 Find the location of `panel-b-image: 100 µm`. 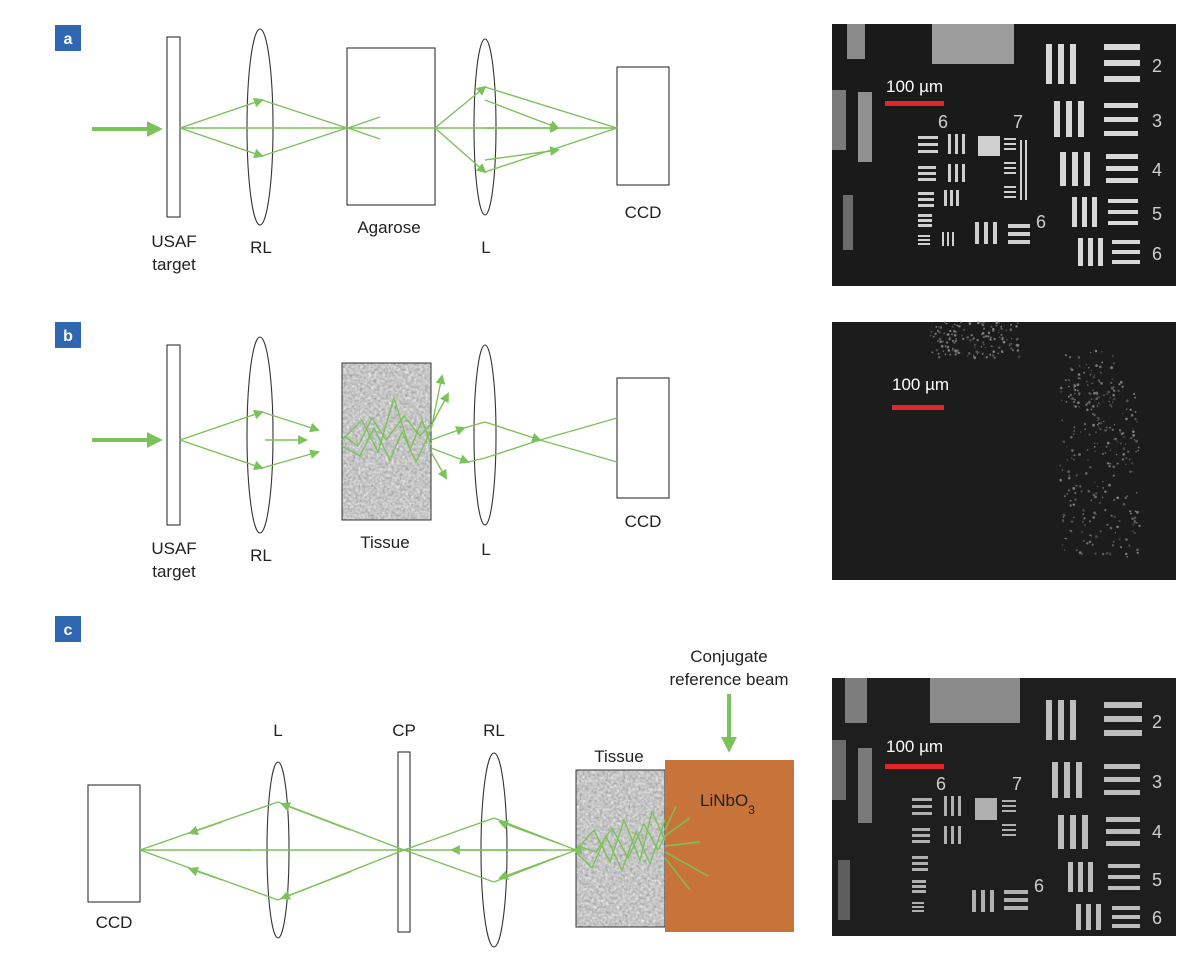

panel-b-image: 100 µm is located at coordinates (1004, 450).